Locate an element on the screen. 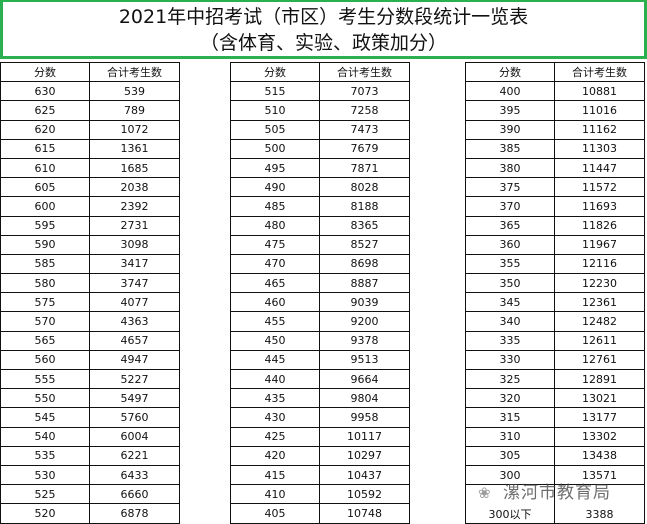 This screenshot has width=647, height=524. table-row: 310 13302 is located at coordinates (555, 436).